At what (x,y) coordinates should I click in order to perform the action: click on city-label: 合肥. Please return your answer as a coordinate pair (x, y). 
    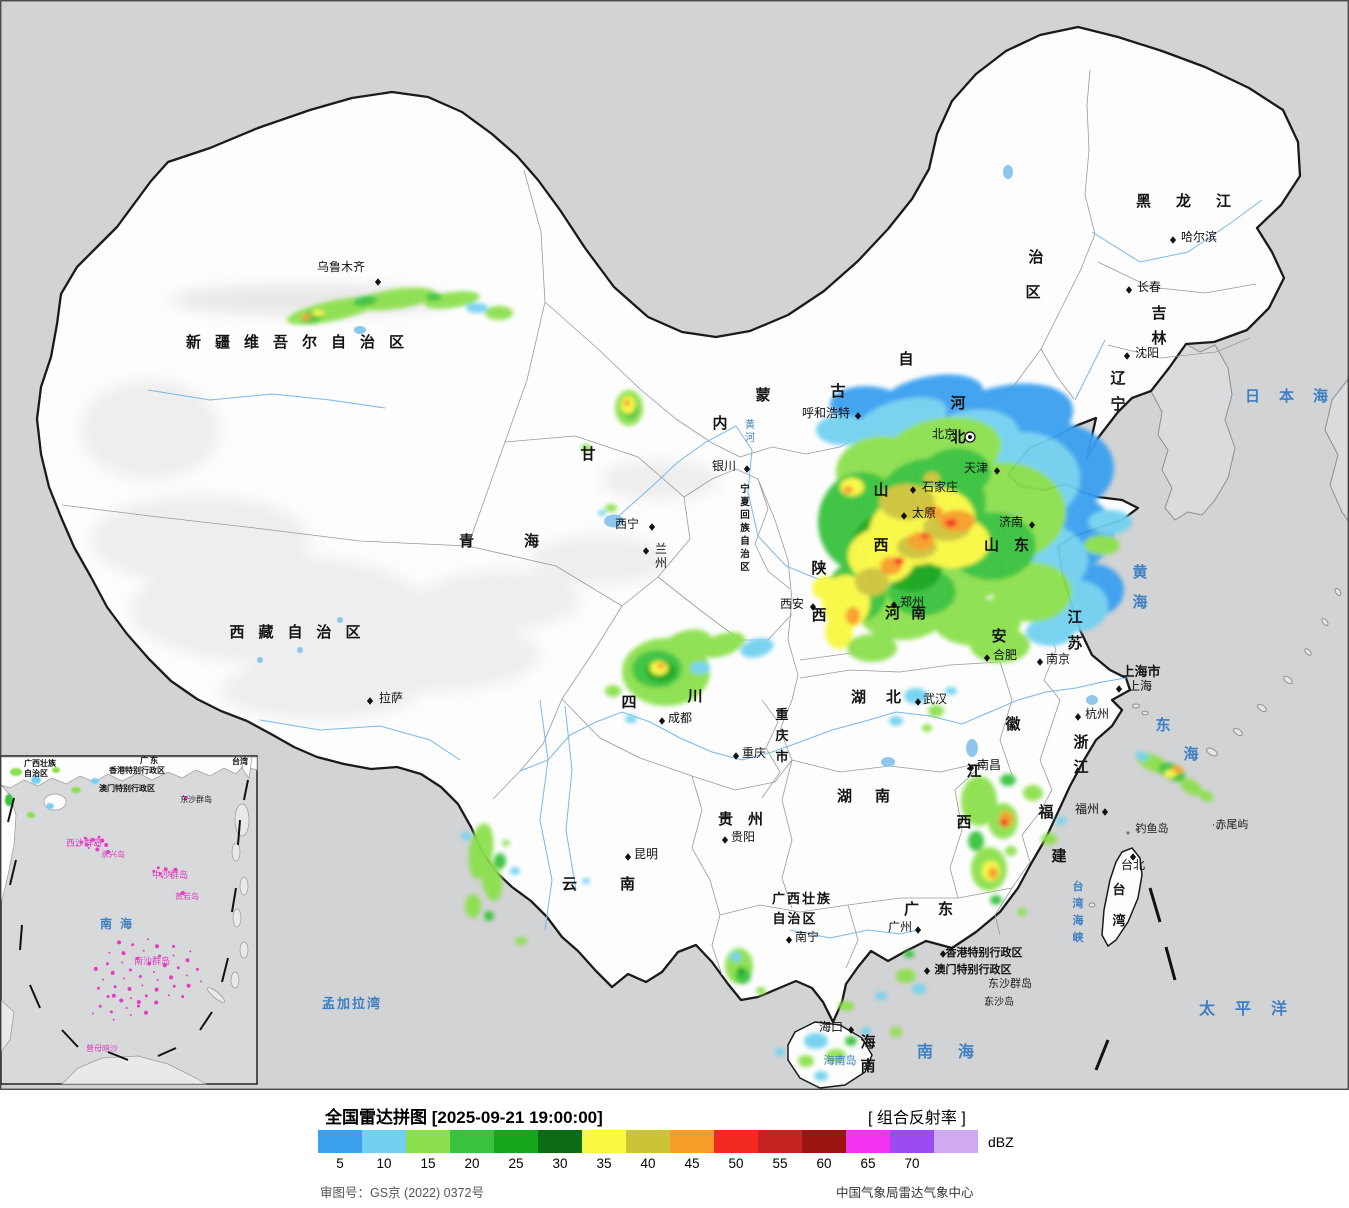
    Looking at the image, I should click on (1005, 654).